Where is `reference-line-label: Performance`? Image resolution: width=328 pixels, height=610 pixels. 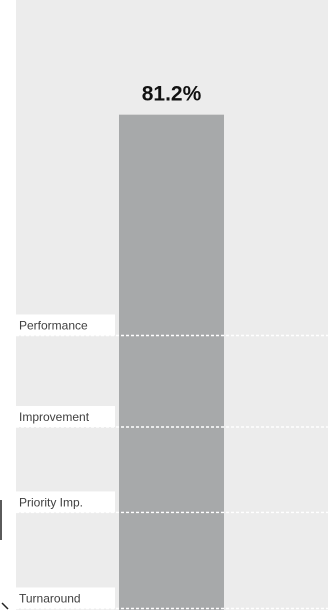 reference-line-label: Performance is located at coordinates (53, 326).